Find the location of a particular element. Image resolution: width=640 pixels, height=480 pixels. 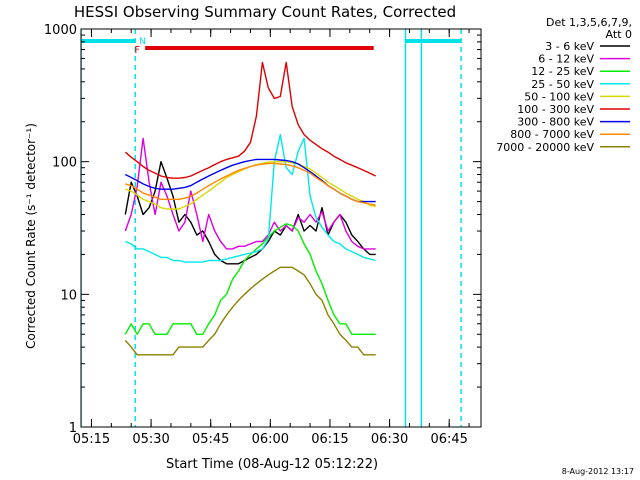

flare-label: F is located at coordinates (137, 50).